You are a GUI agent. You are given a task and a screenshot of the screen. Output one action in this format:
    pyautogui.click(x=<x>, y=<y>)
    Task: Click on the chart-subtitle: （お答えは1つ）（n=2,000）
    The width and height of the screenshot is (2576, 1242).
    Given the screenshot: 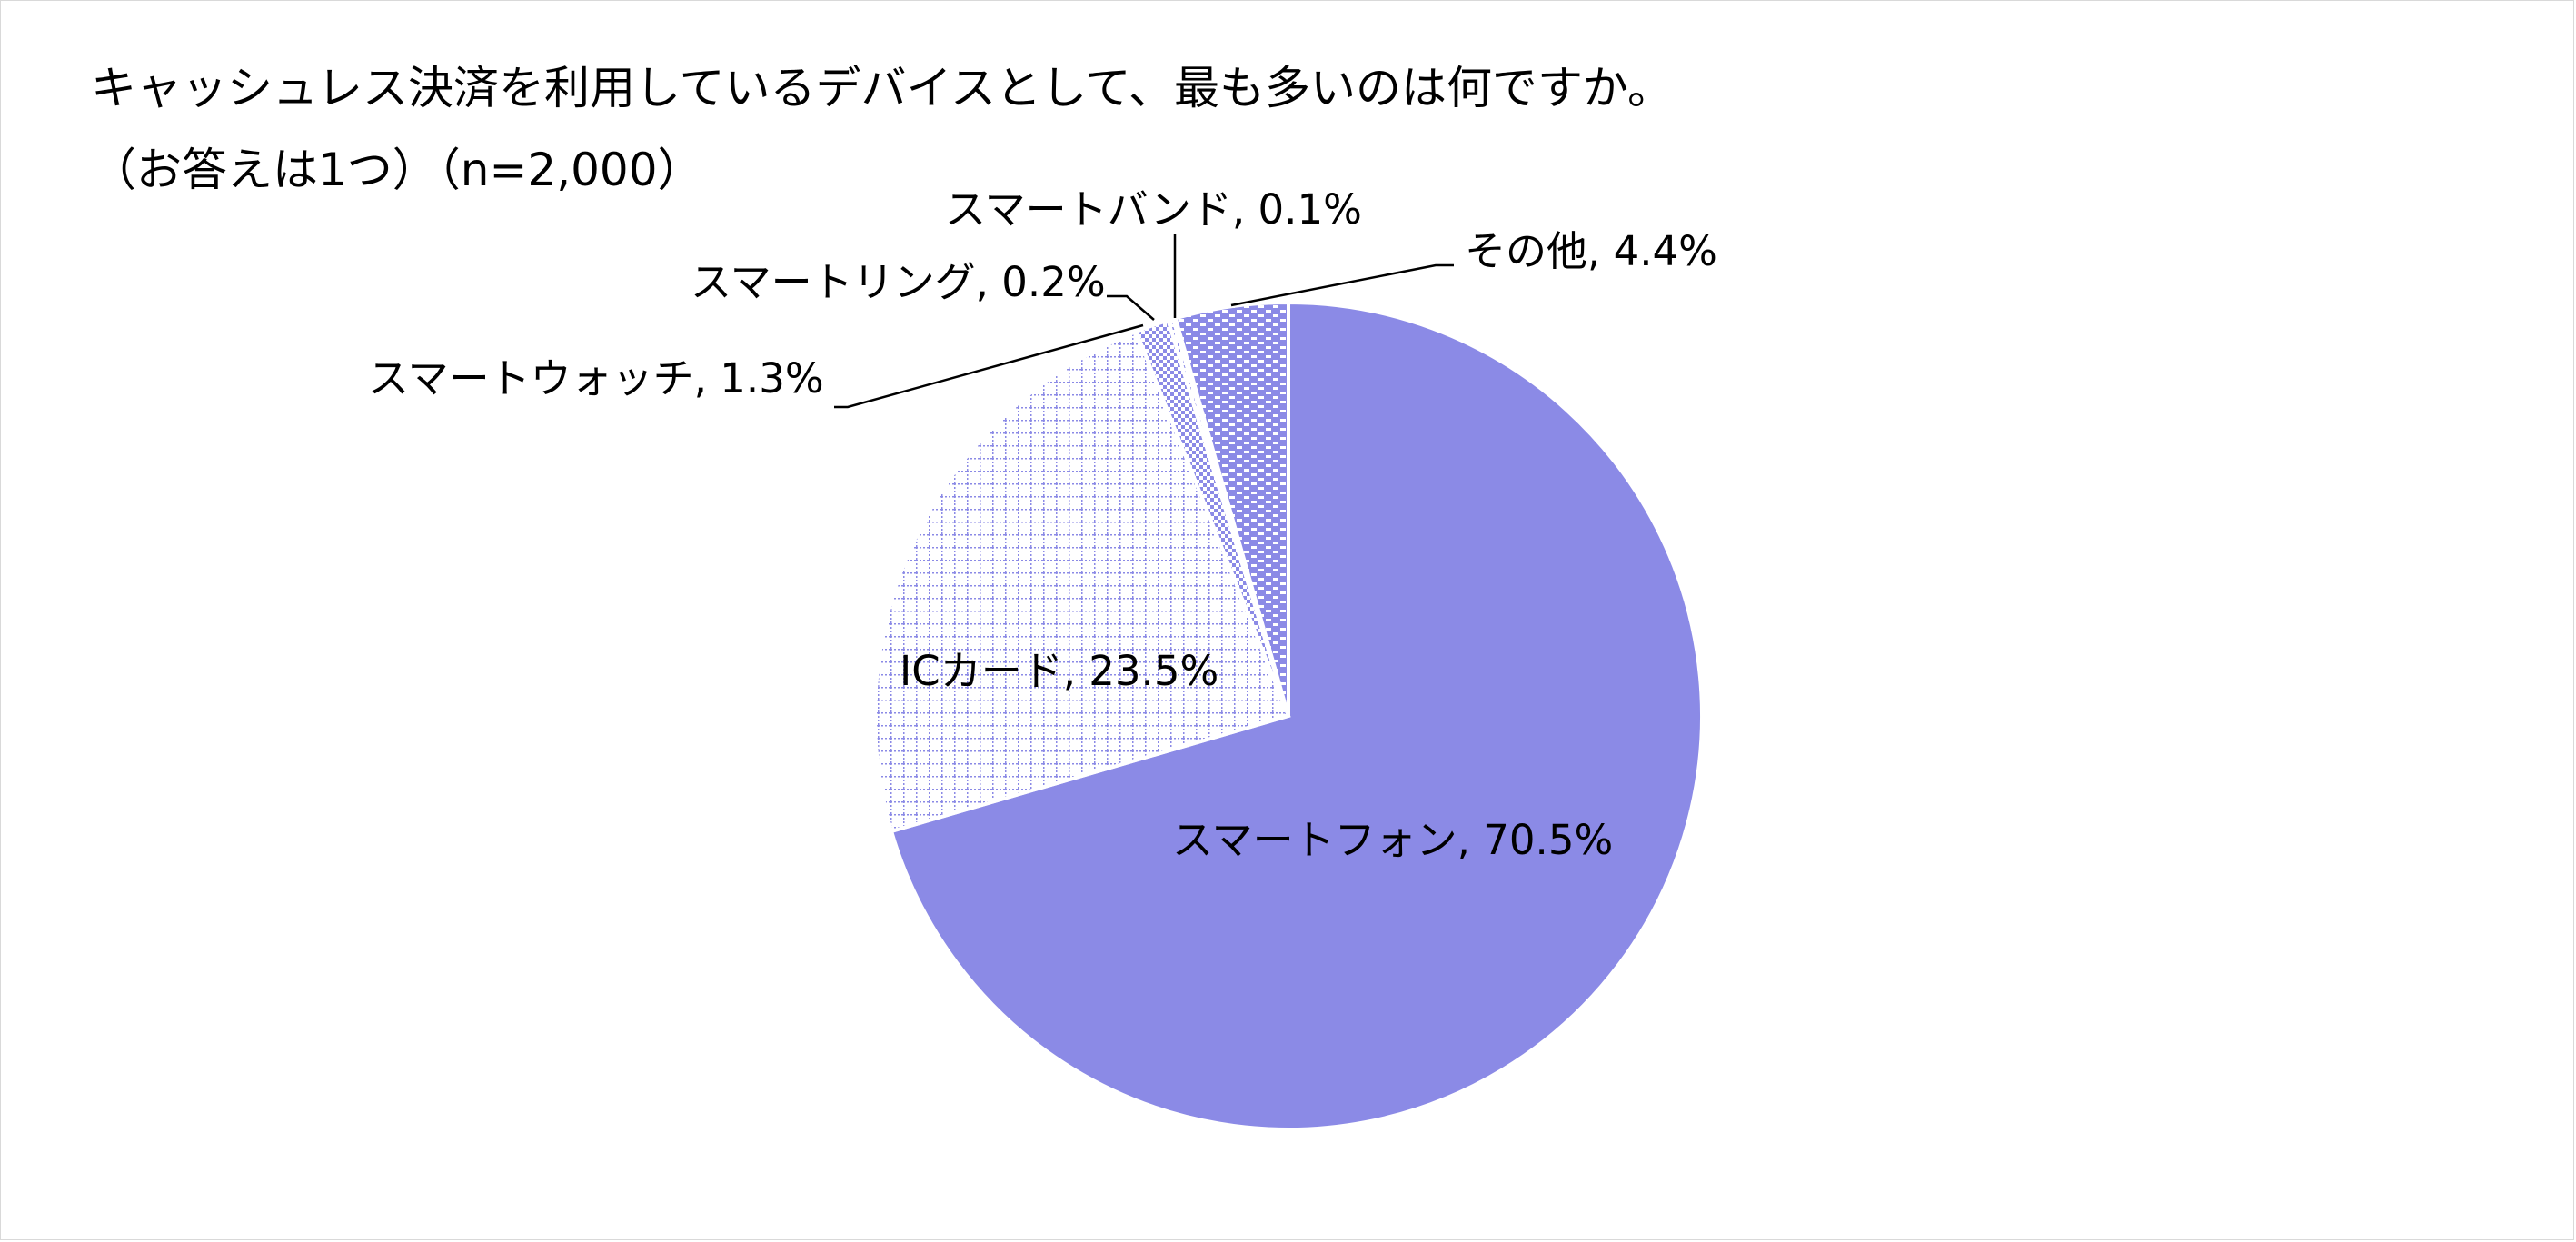 What is the action you would take?
    pyautogui.click(x=397, y=170)
    